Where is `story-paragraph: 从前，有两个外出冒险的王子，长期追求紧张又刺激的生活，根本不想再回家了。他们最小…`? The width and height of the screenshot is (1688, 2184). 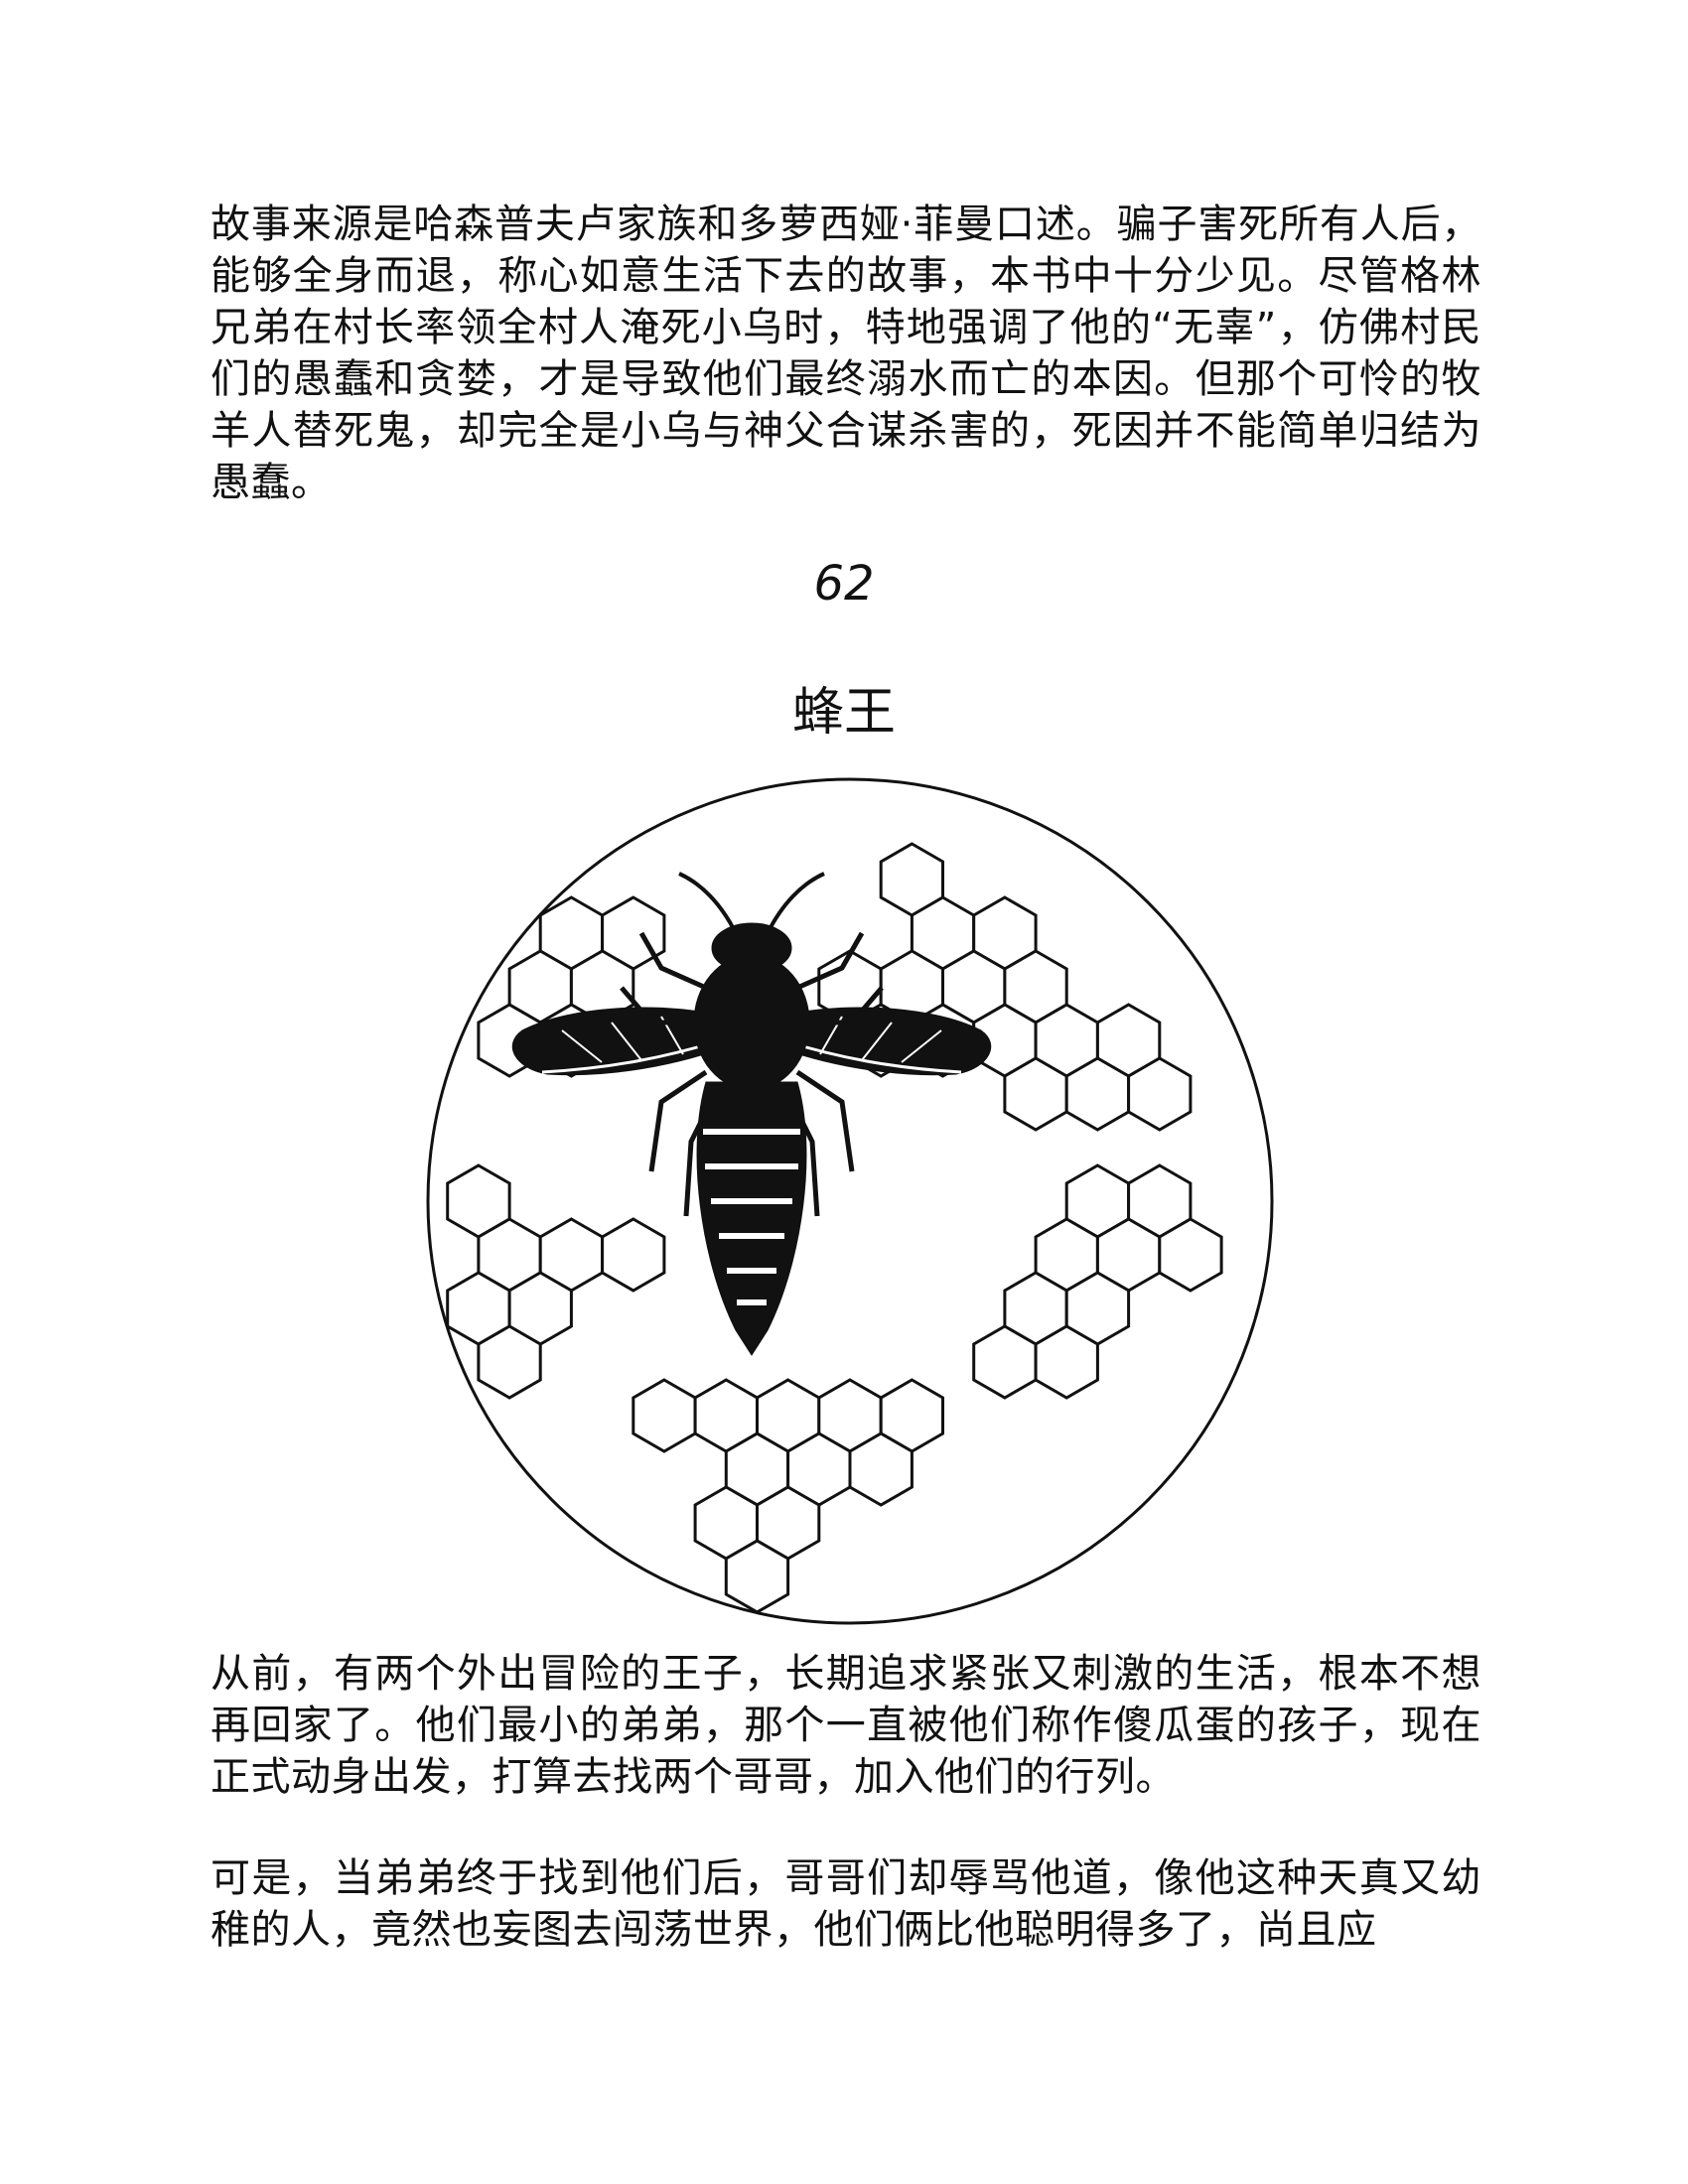
story-paragraph: 从前，有两个外出冒险的王子，长期追求紧张又刺激的生活，根本不想再回家了。他们最小… is located at coordinates (846, 1725).